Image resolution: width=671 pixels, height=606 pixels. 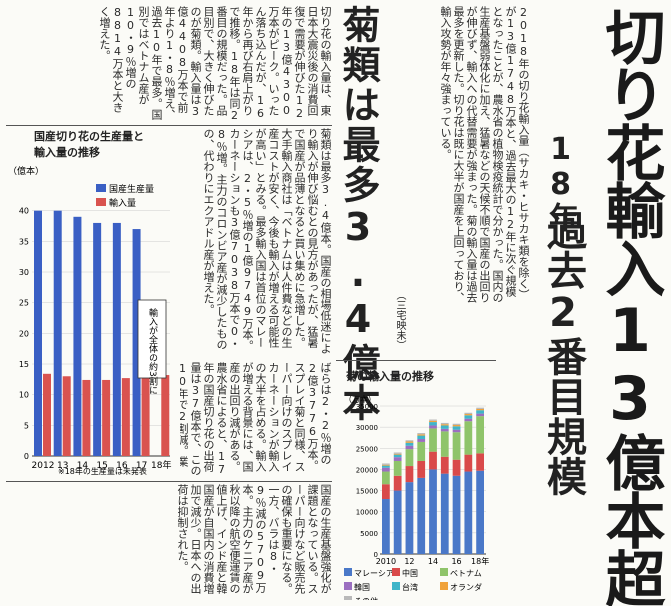 I want to click on y-tick-label: 25000, so click(x=367, y=449).